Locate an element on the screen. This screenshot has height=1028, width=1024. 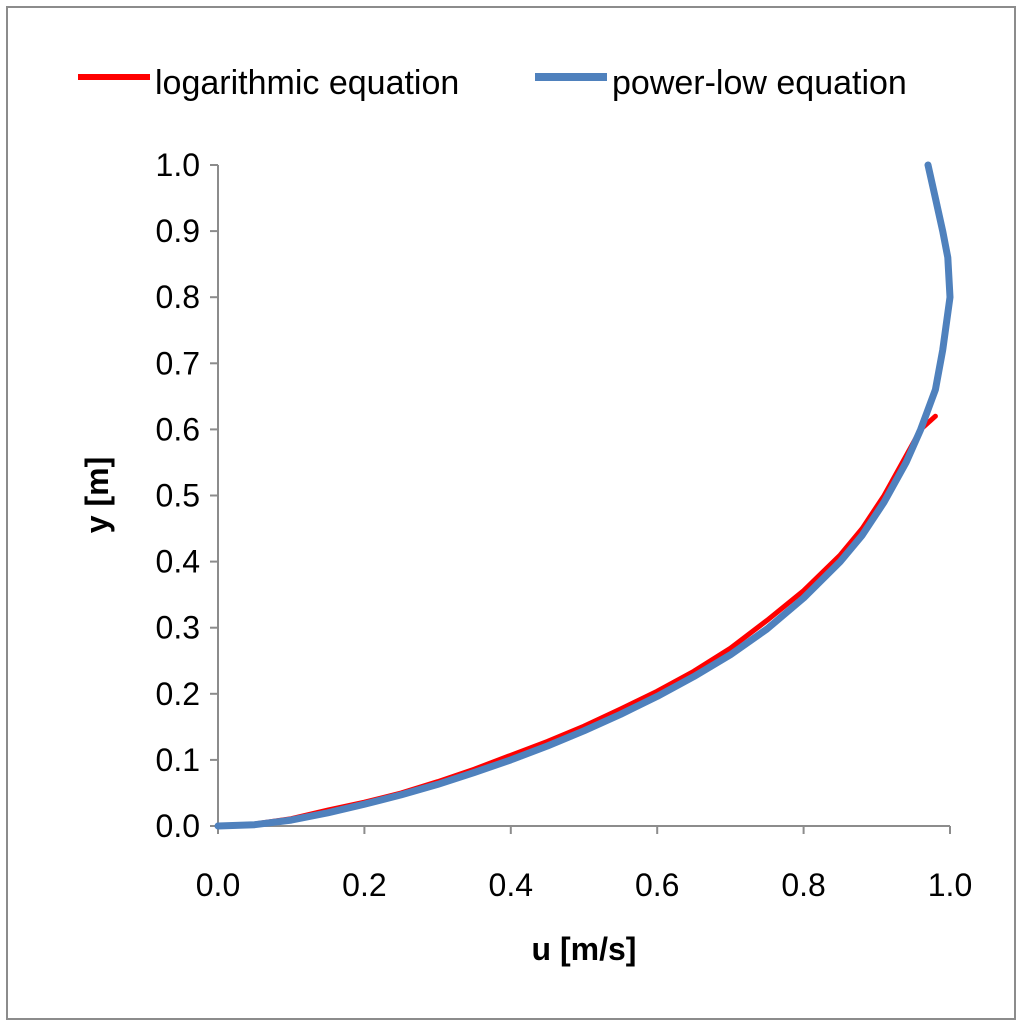
y-ticks: 0.0 0.1 0.2 0.3 0.4 0.5 0.6 0.7 0.8 0.9 1.0 is located at coordinates (187, 495).